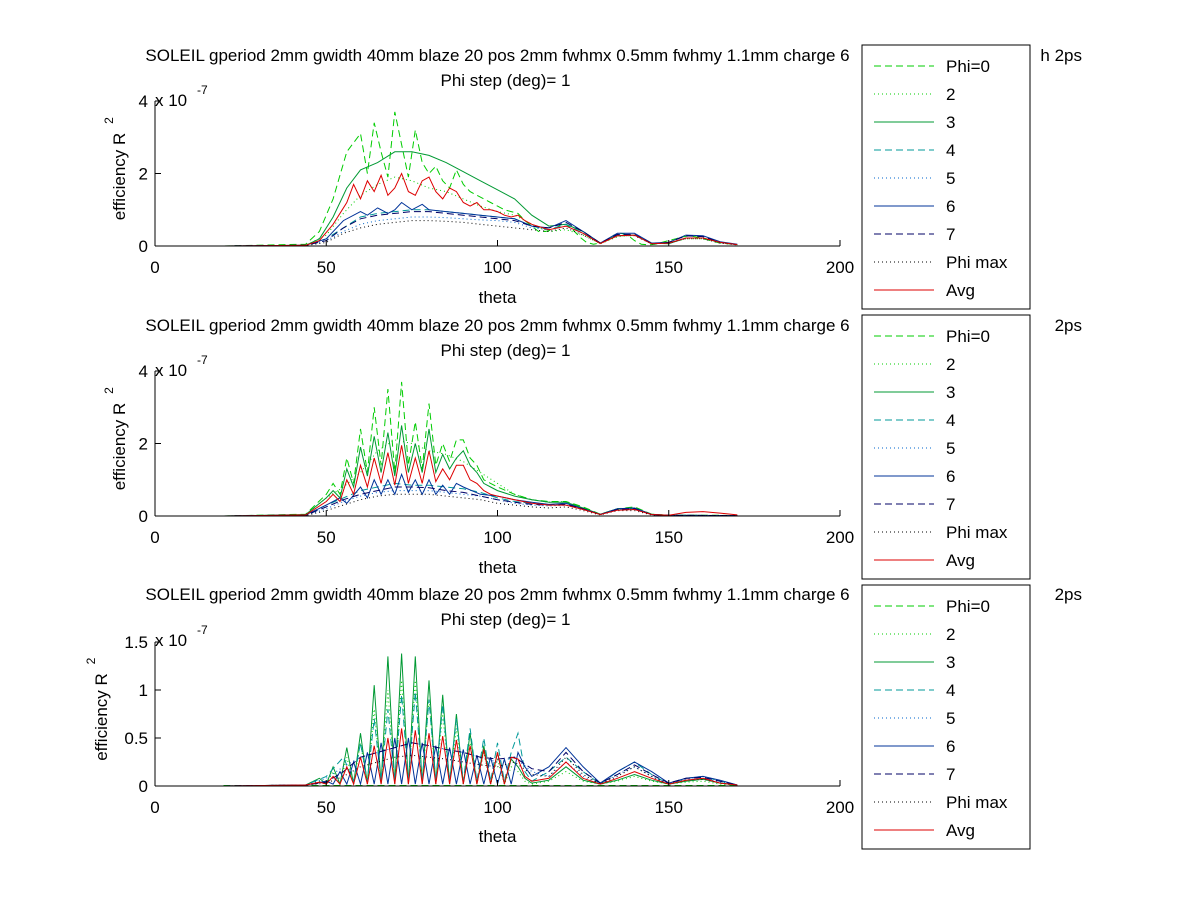 This screenshot has width=1200, height=901. I want to click on x-axis-label: theta, so click(498, 567).